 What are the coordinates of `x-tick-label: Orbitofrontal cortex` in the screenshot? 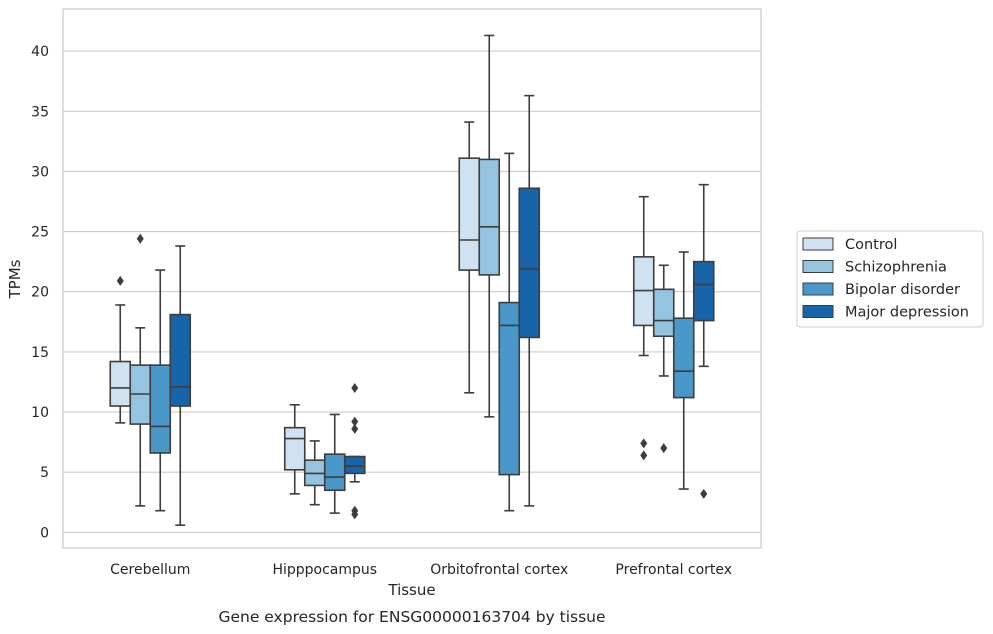 It's located at (499, 570).